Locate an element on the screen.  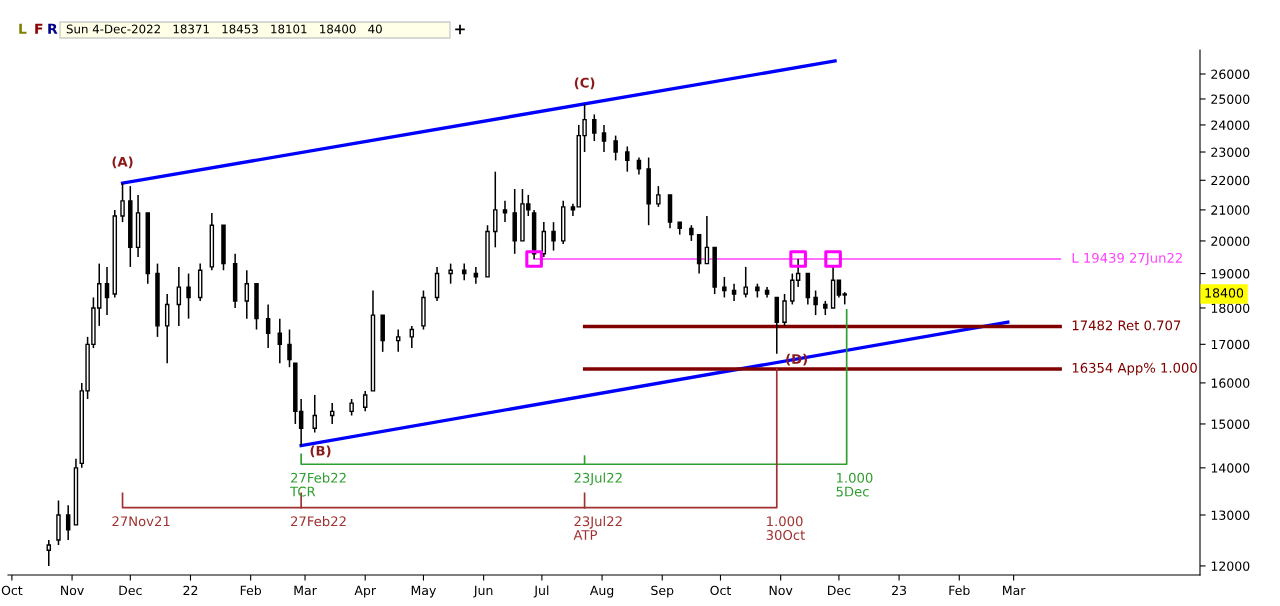
x-tick-label: May is located at coordinates (423, 591).